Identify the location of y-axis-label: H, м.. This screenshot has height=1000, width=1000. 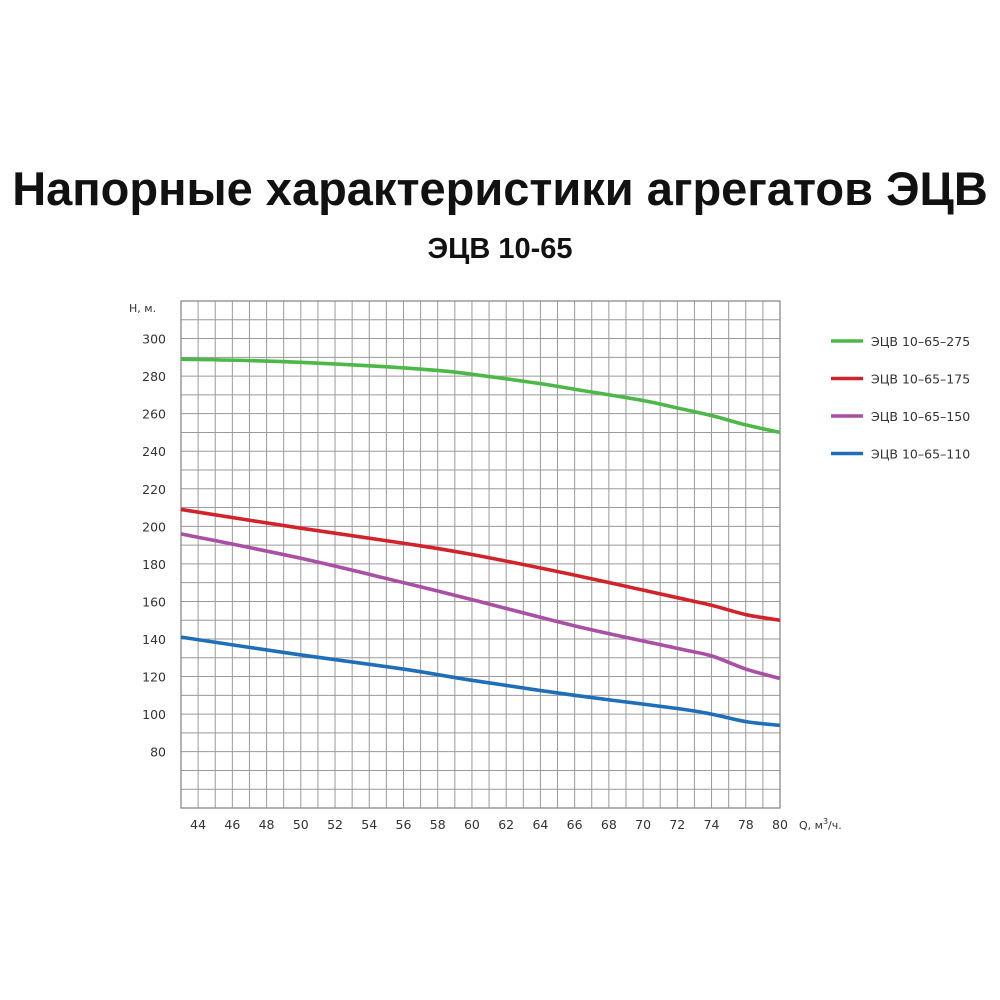
(142, 308).